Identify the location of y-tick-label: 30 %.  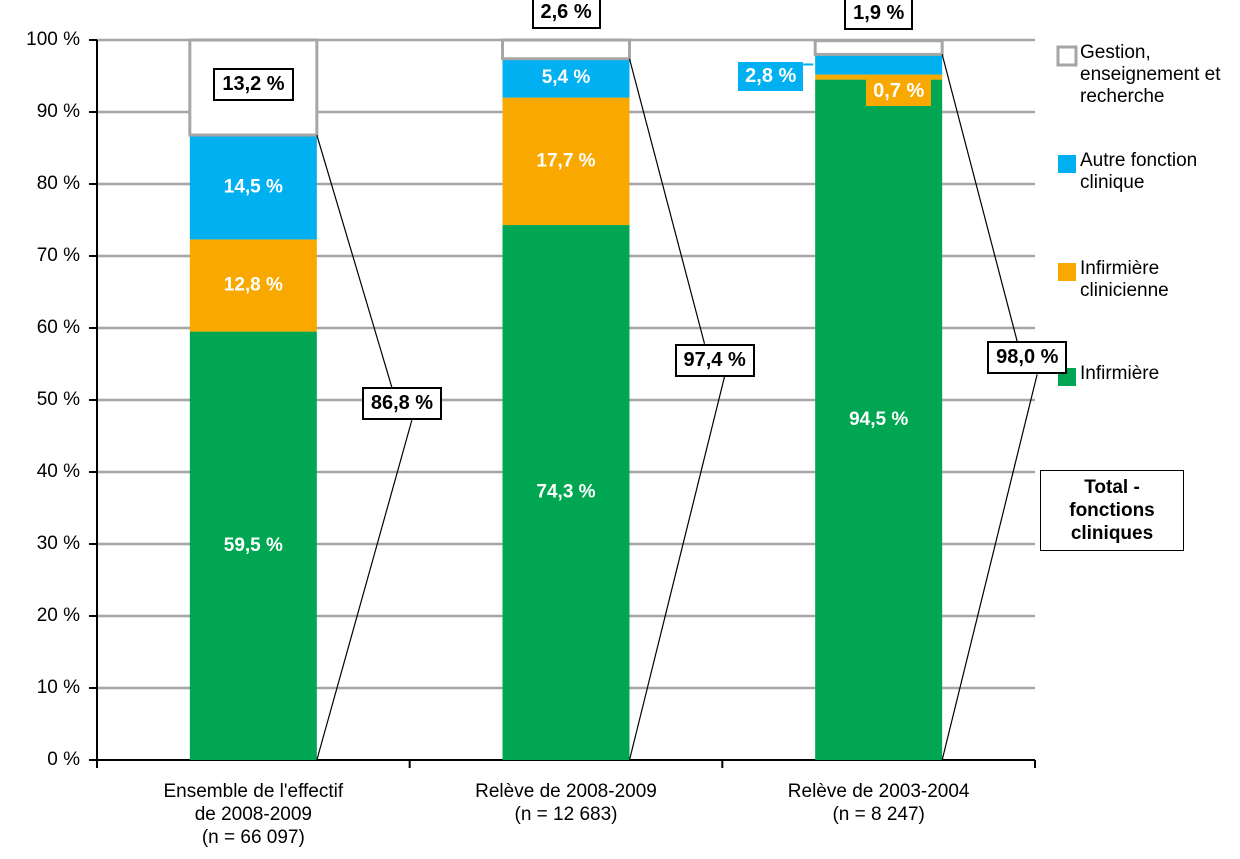
(58, 543).